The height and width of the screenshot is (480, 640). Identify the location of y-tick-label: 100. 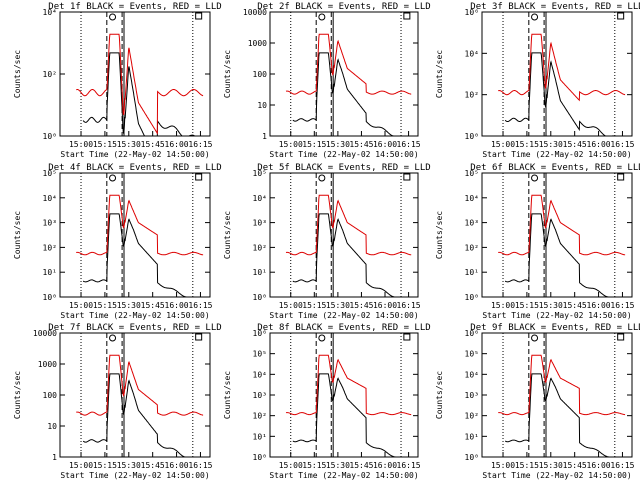
(260, 74).